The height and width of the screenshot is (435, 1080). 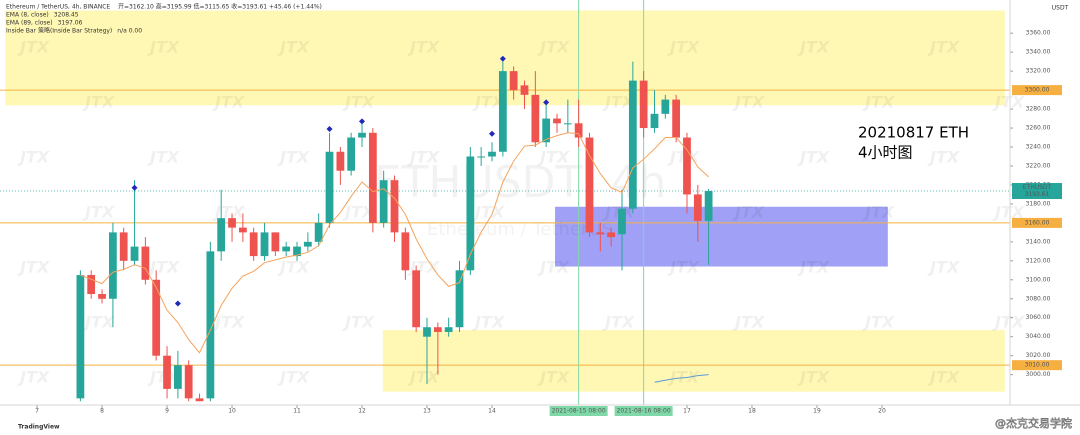 I want to click on price-line-label: 3160.00, so click(x=1037, y=222).